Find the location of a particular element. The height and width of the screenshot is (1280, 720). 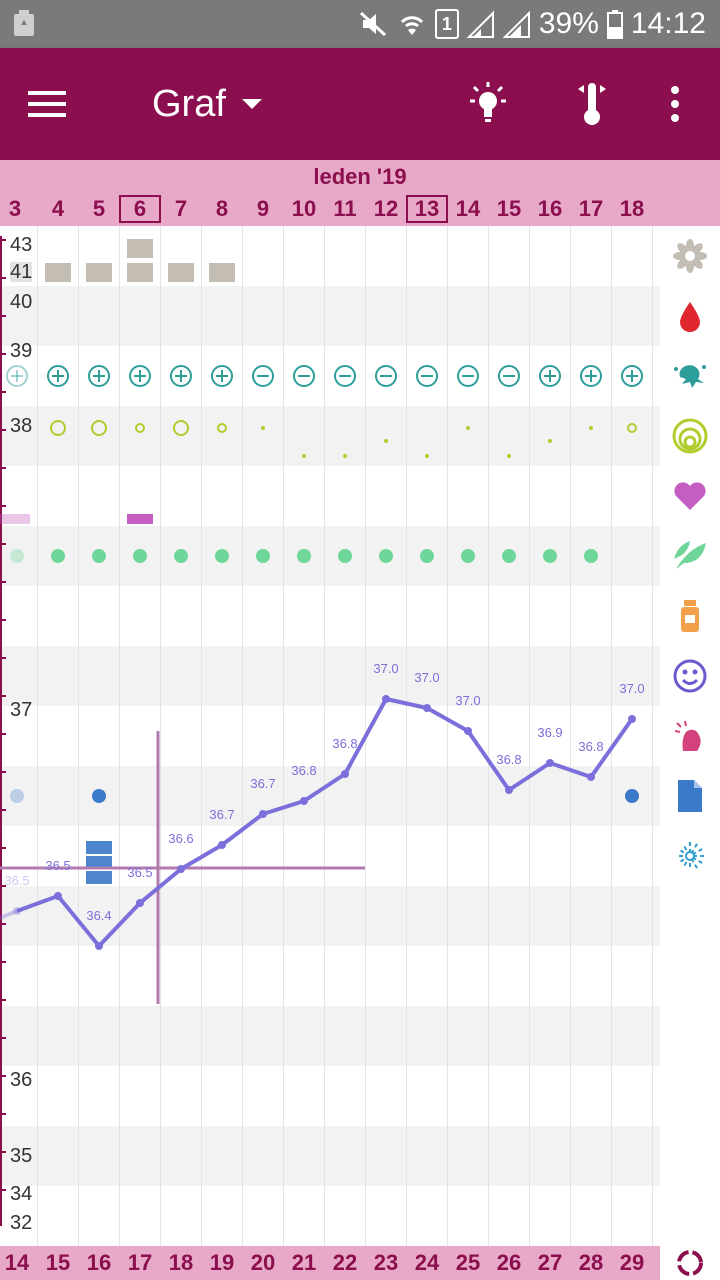

cycle-day-label: 20 is located at coordinates (263, 1262).